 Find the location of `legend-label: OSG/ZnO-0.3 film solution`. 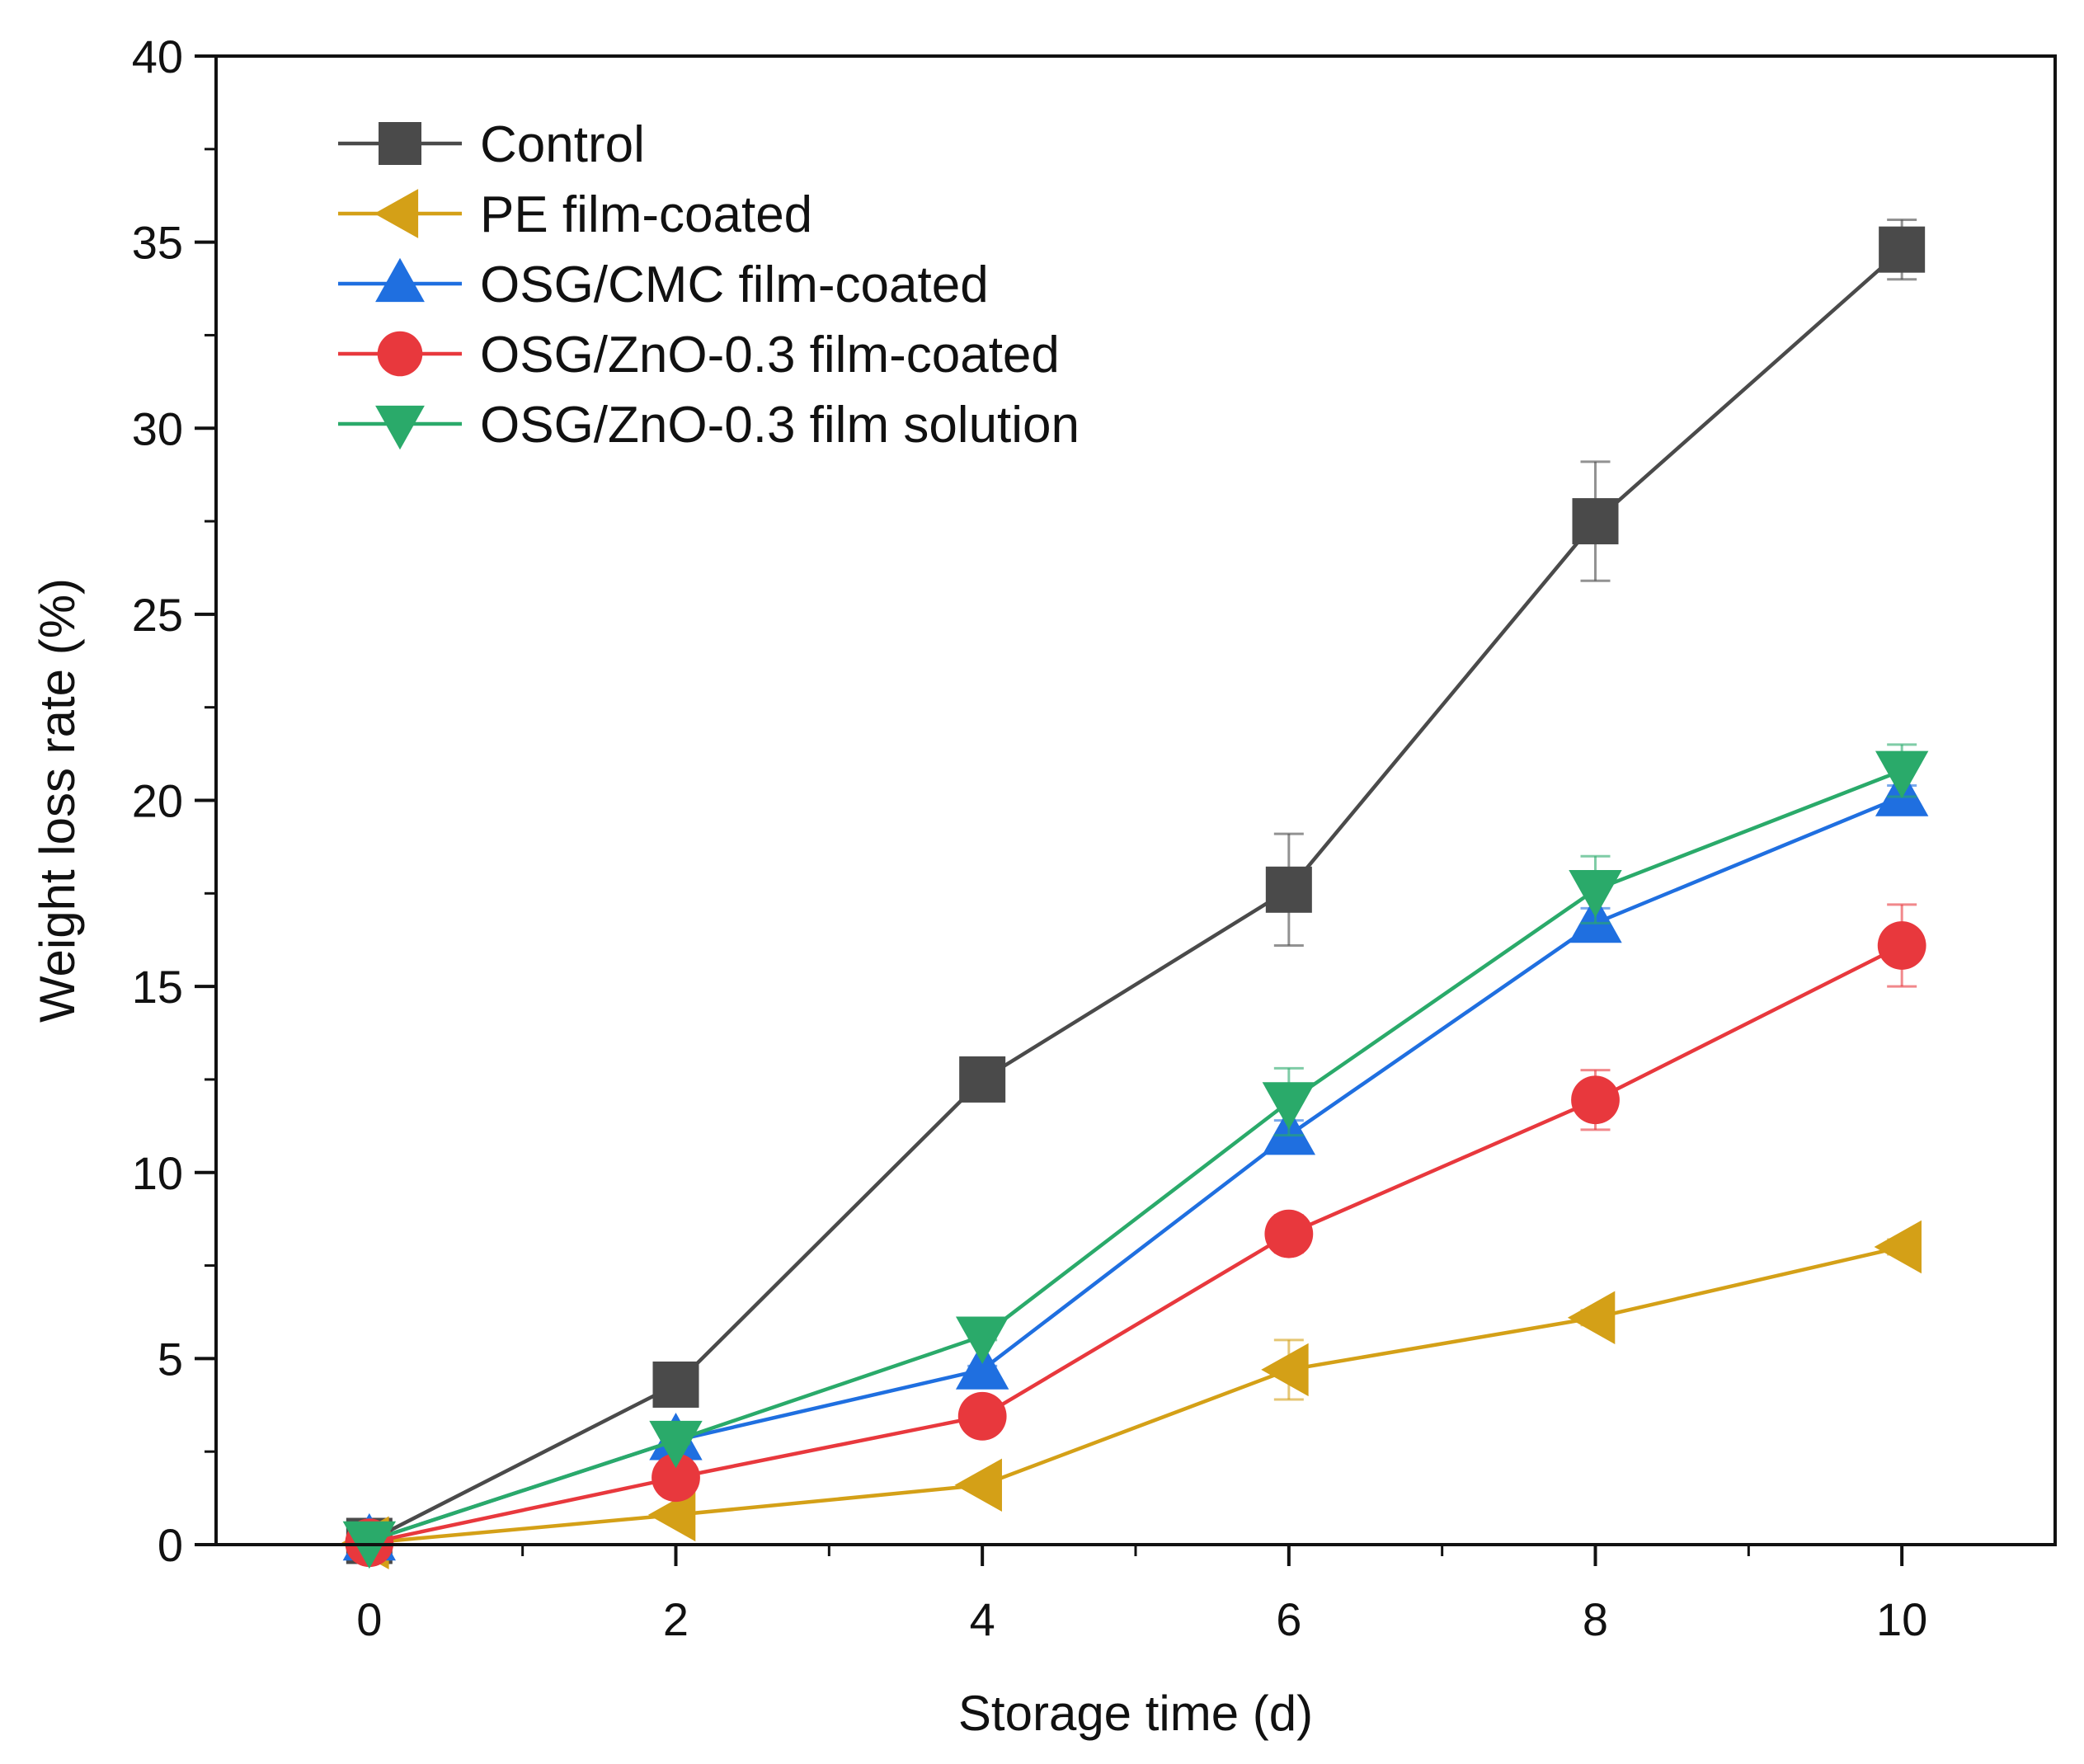

legend-label: OSG/ZnO-0.3 film solution is located at coordinates (780, 425).